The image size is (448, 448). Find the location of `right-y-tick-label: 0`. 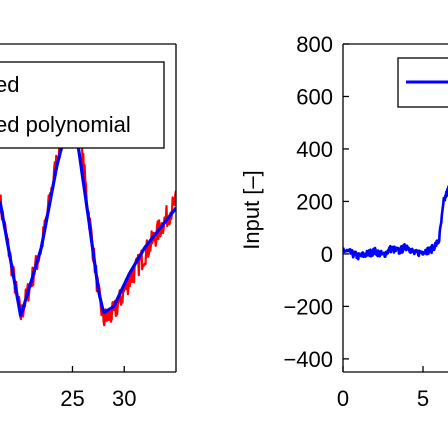

right-y-tick-label: 0 is located at coordinates (327, 254).